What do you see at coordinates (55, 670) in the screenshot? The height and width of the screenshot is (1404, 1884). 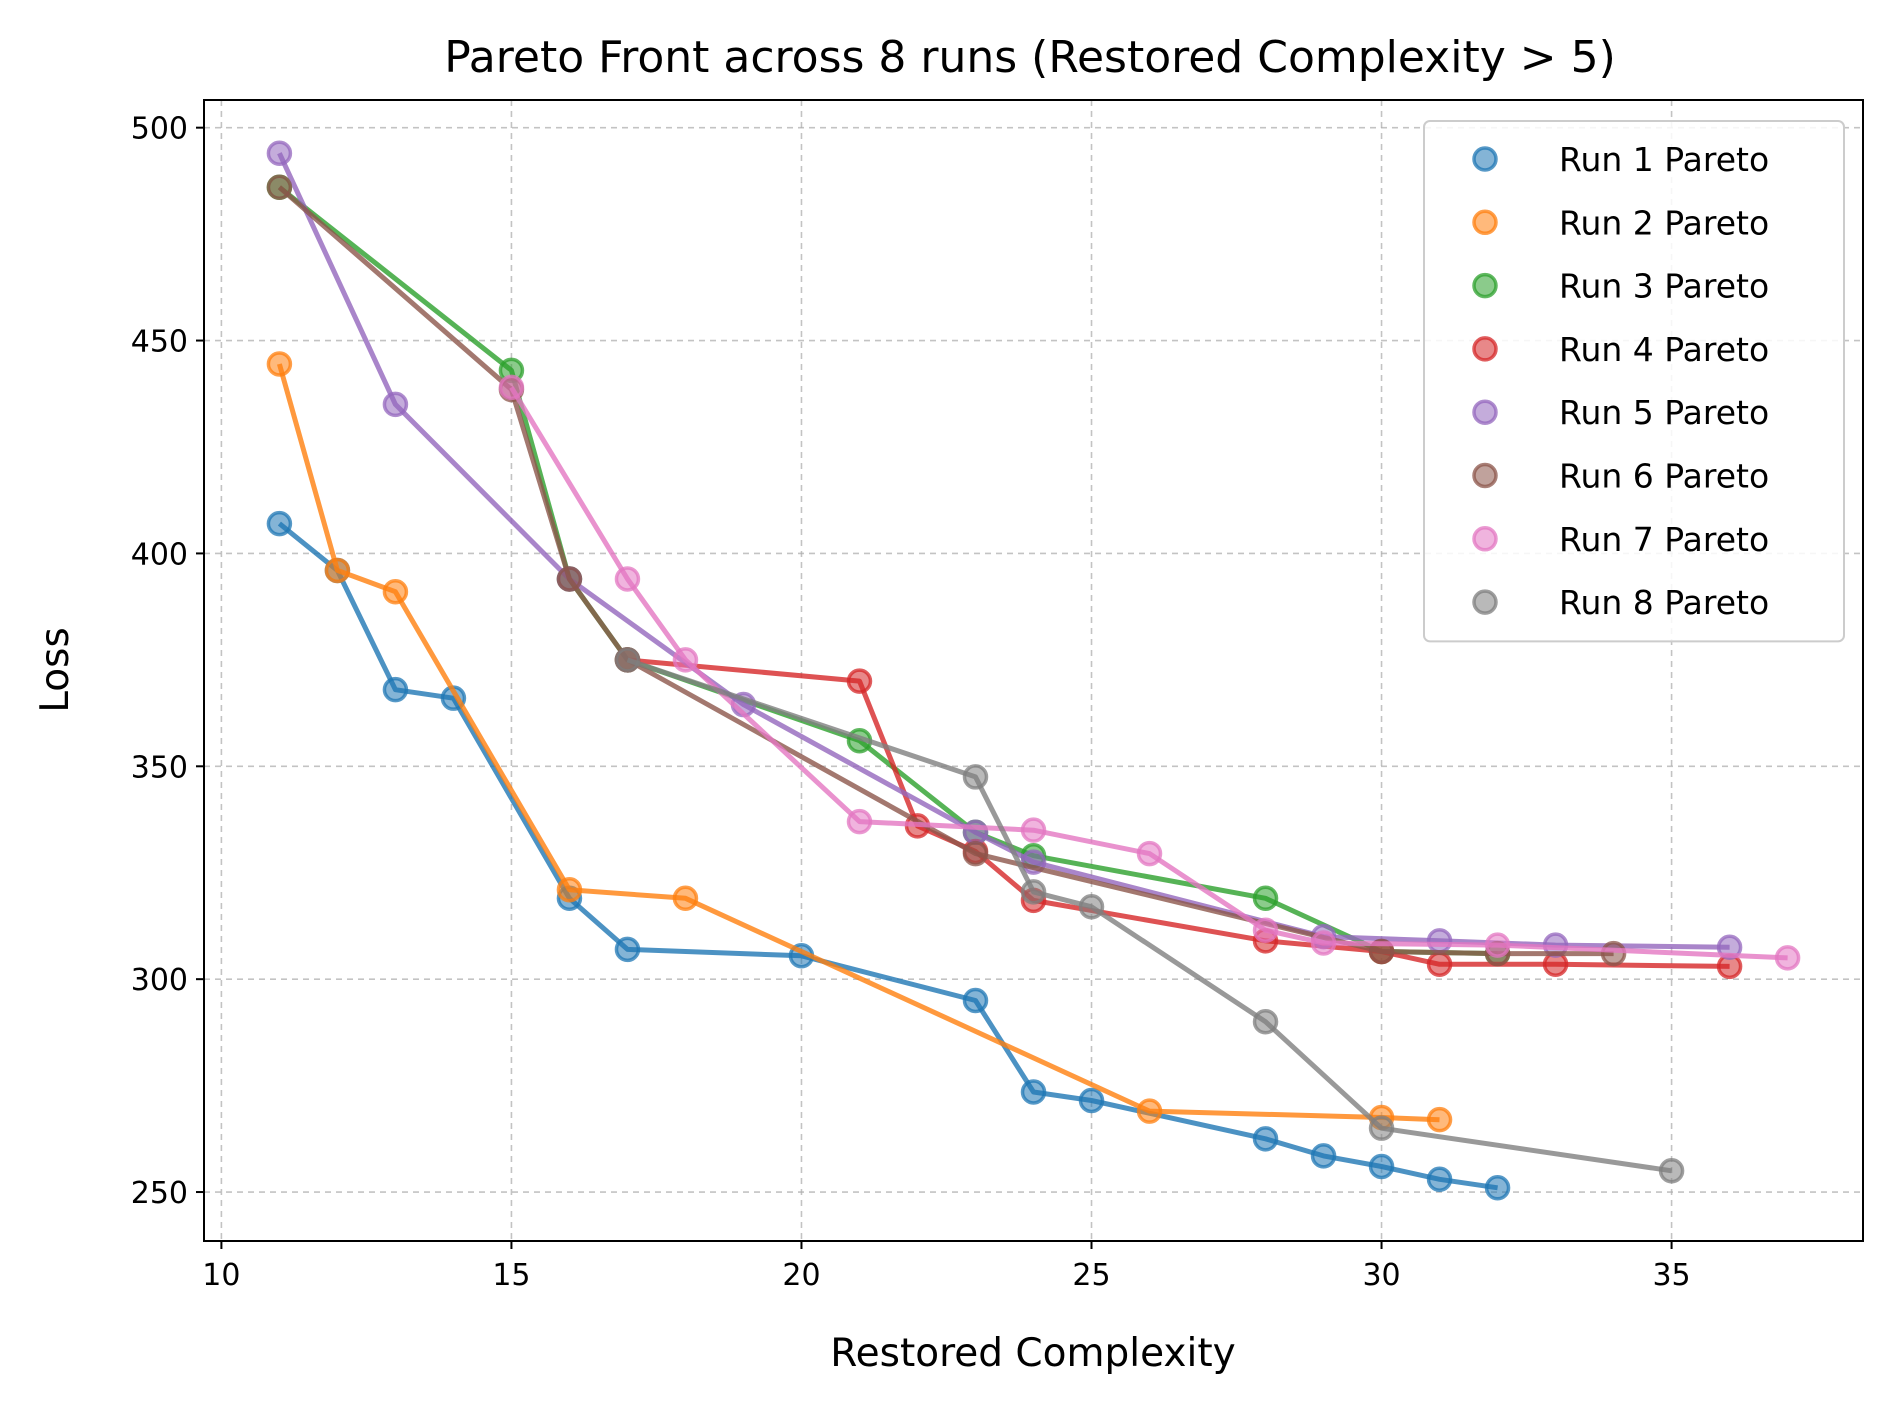 I see `y-axis-label: Loss` at bounding box center [55, 670].